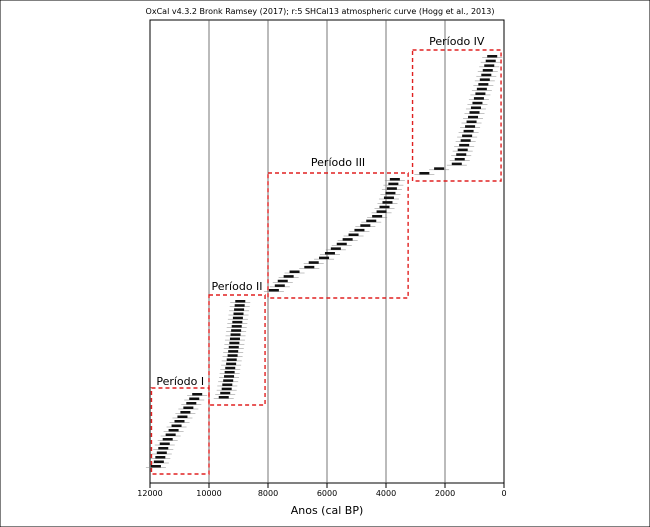  Describe the element at coordinates (503, 493) in the screenshot. I see `x-tick-label-6: 0` at that location.